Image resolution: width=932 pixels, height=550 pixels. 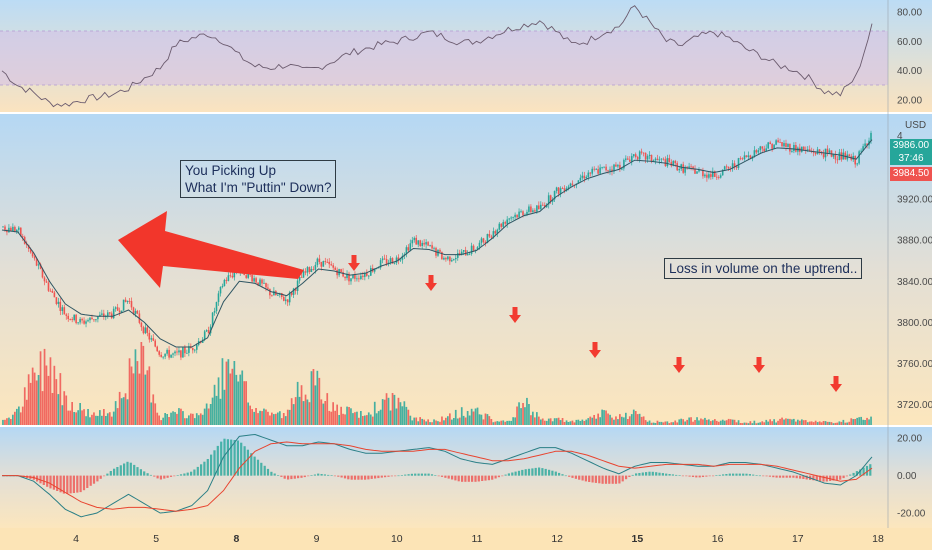 I want to click on down-arrow-icon, so click(x=595, y=350).